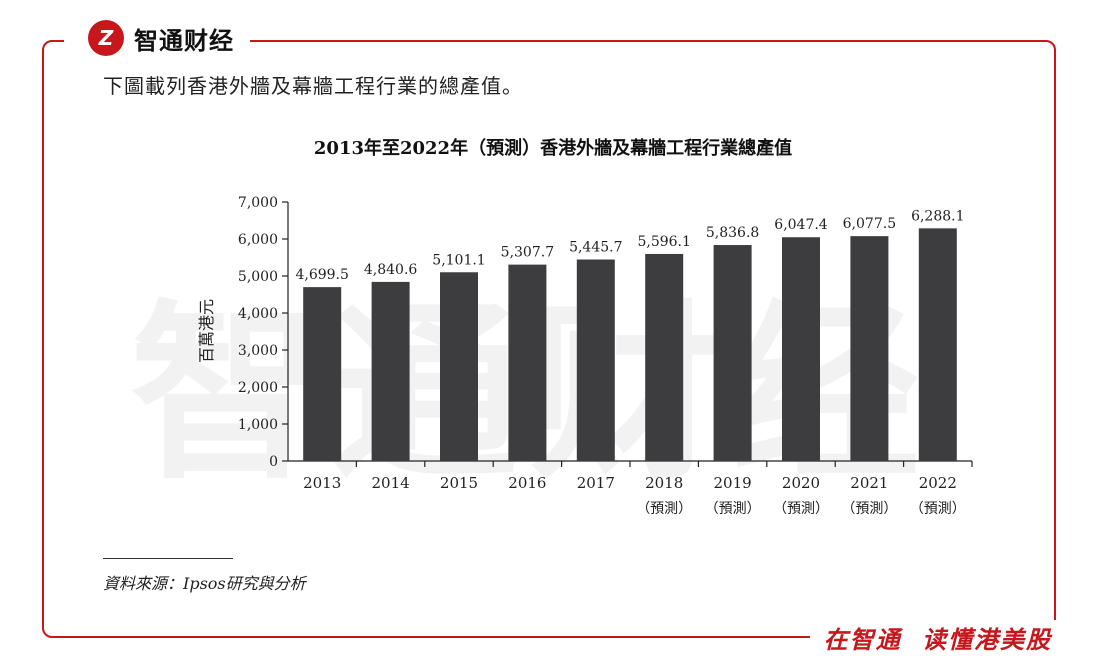 The height and width of the screenshot is (663, 1106). What do you see at coordinates (553, 148) in the screenshot?
I see `chart-title: 2013年至2022年（預測）香港外牆及幕牆工程行業總產值` at bounding box center [553, 148].